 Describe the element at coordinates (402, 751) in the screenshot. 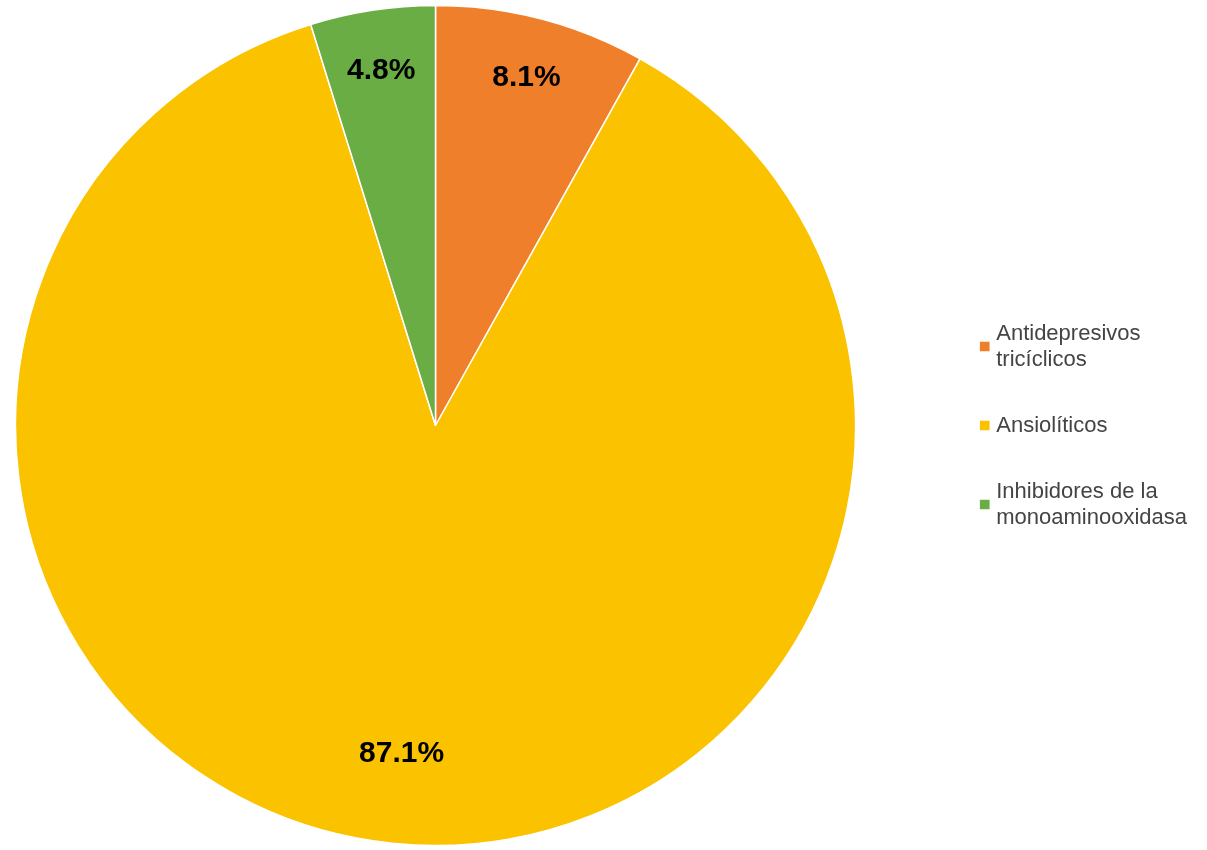

I see `data-label: 87.1%` at that location.